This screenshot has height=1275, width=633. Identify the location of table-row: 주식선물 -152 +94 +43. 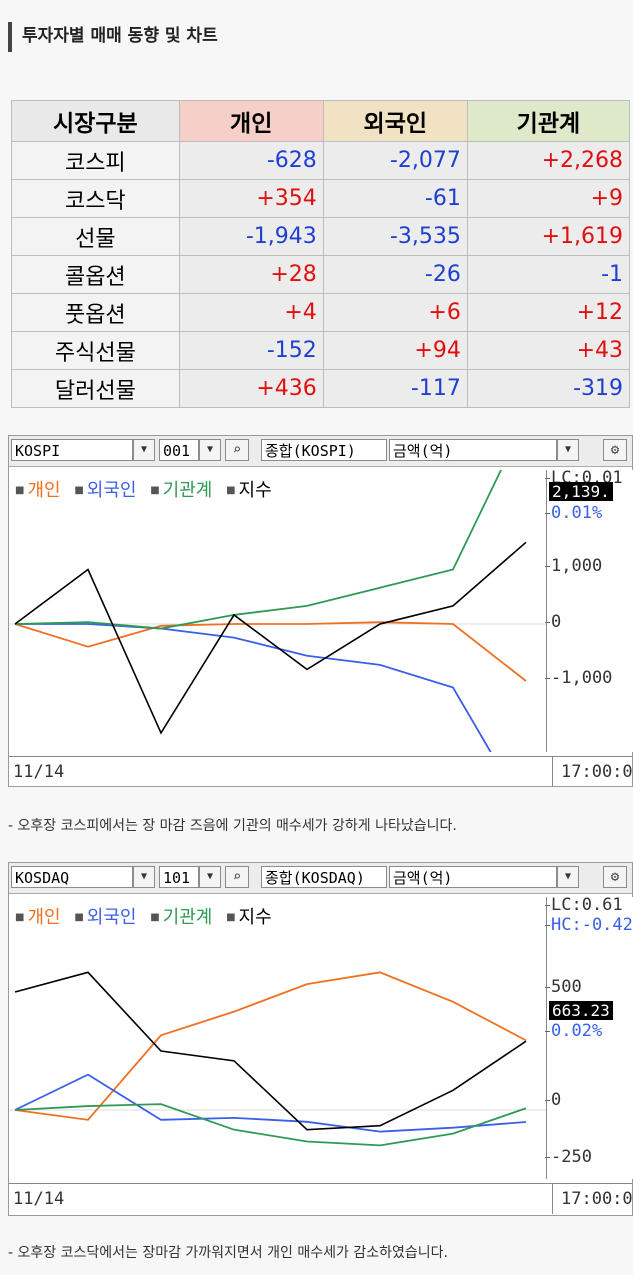
(321, 350).